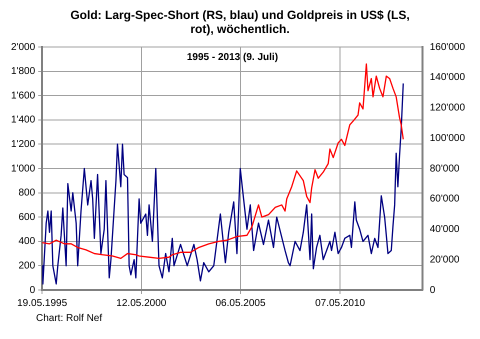 Image resolution: width=480 pixels, height=339 pixels. Describe the element at coordinates (433, 290) in the screenshot. I see `y2-tick-label: 0` at that location.